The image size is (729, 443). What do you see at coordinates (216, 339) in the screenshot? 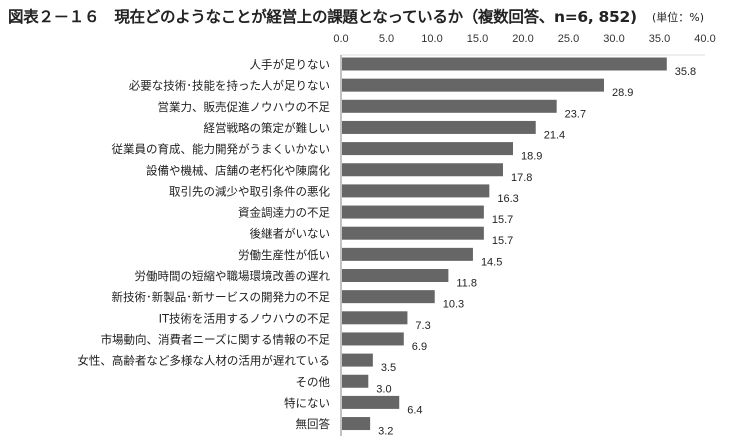
I see `category-label: 市場動向、消費者ニーズに関する情報の不足` at bounding box center [216, 339].